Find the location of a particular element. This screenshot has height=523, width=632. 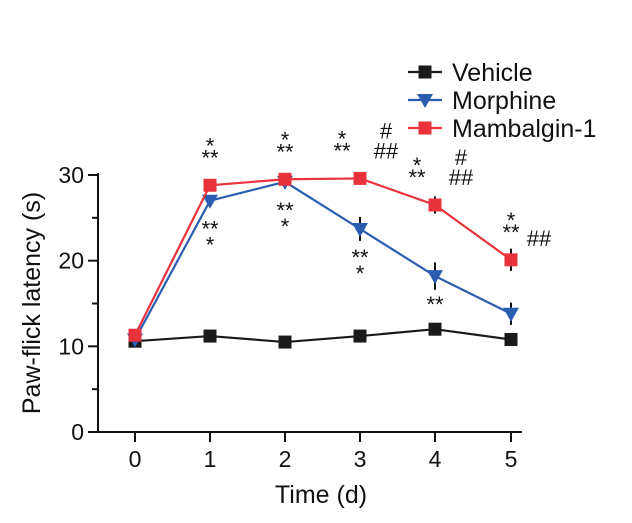

series-vehicle is located at coordinates (323, 335).